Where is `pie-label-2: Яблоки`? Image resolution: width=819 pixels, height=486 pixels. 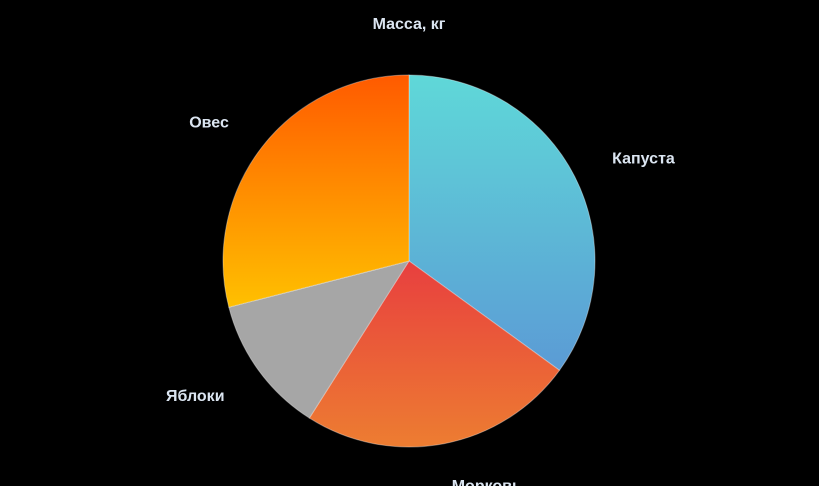
pie-label-2: Яблоки is located at coordinates (195, 396).